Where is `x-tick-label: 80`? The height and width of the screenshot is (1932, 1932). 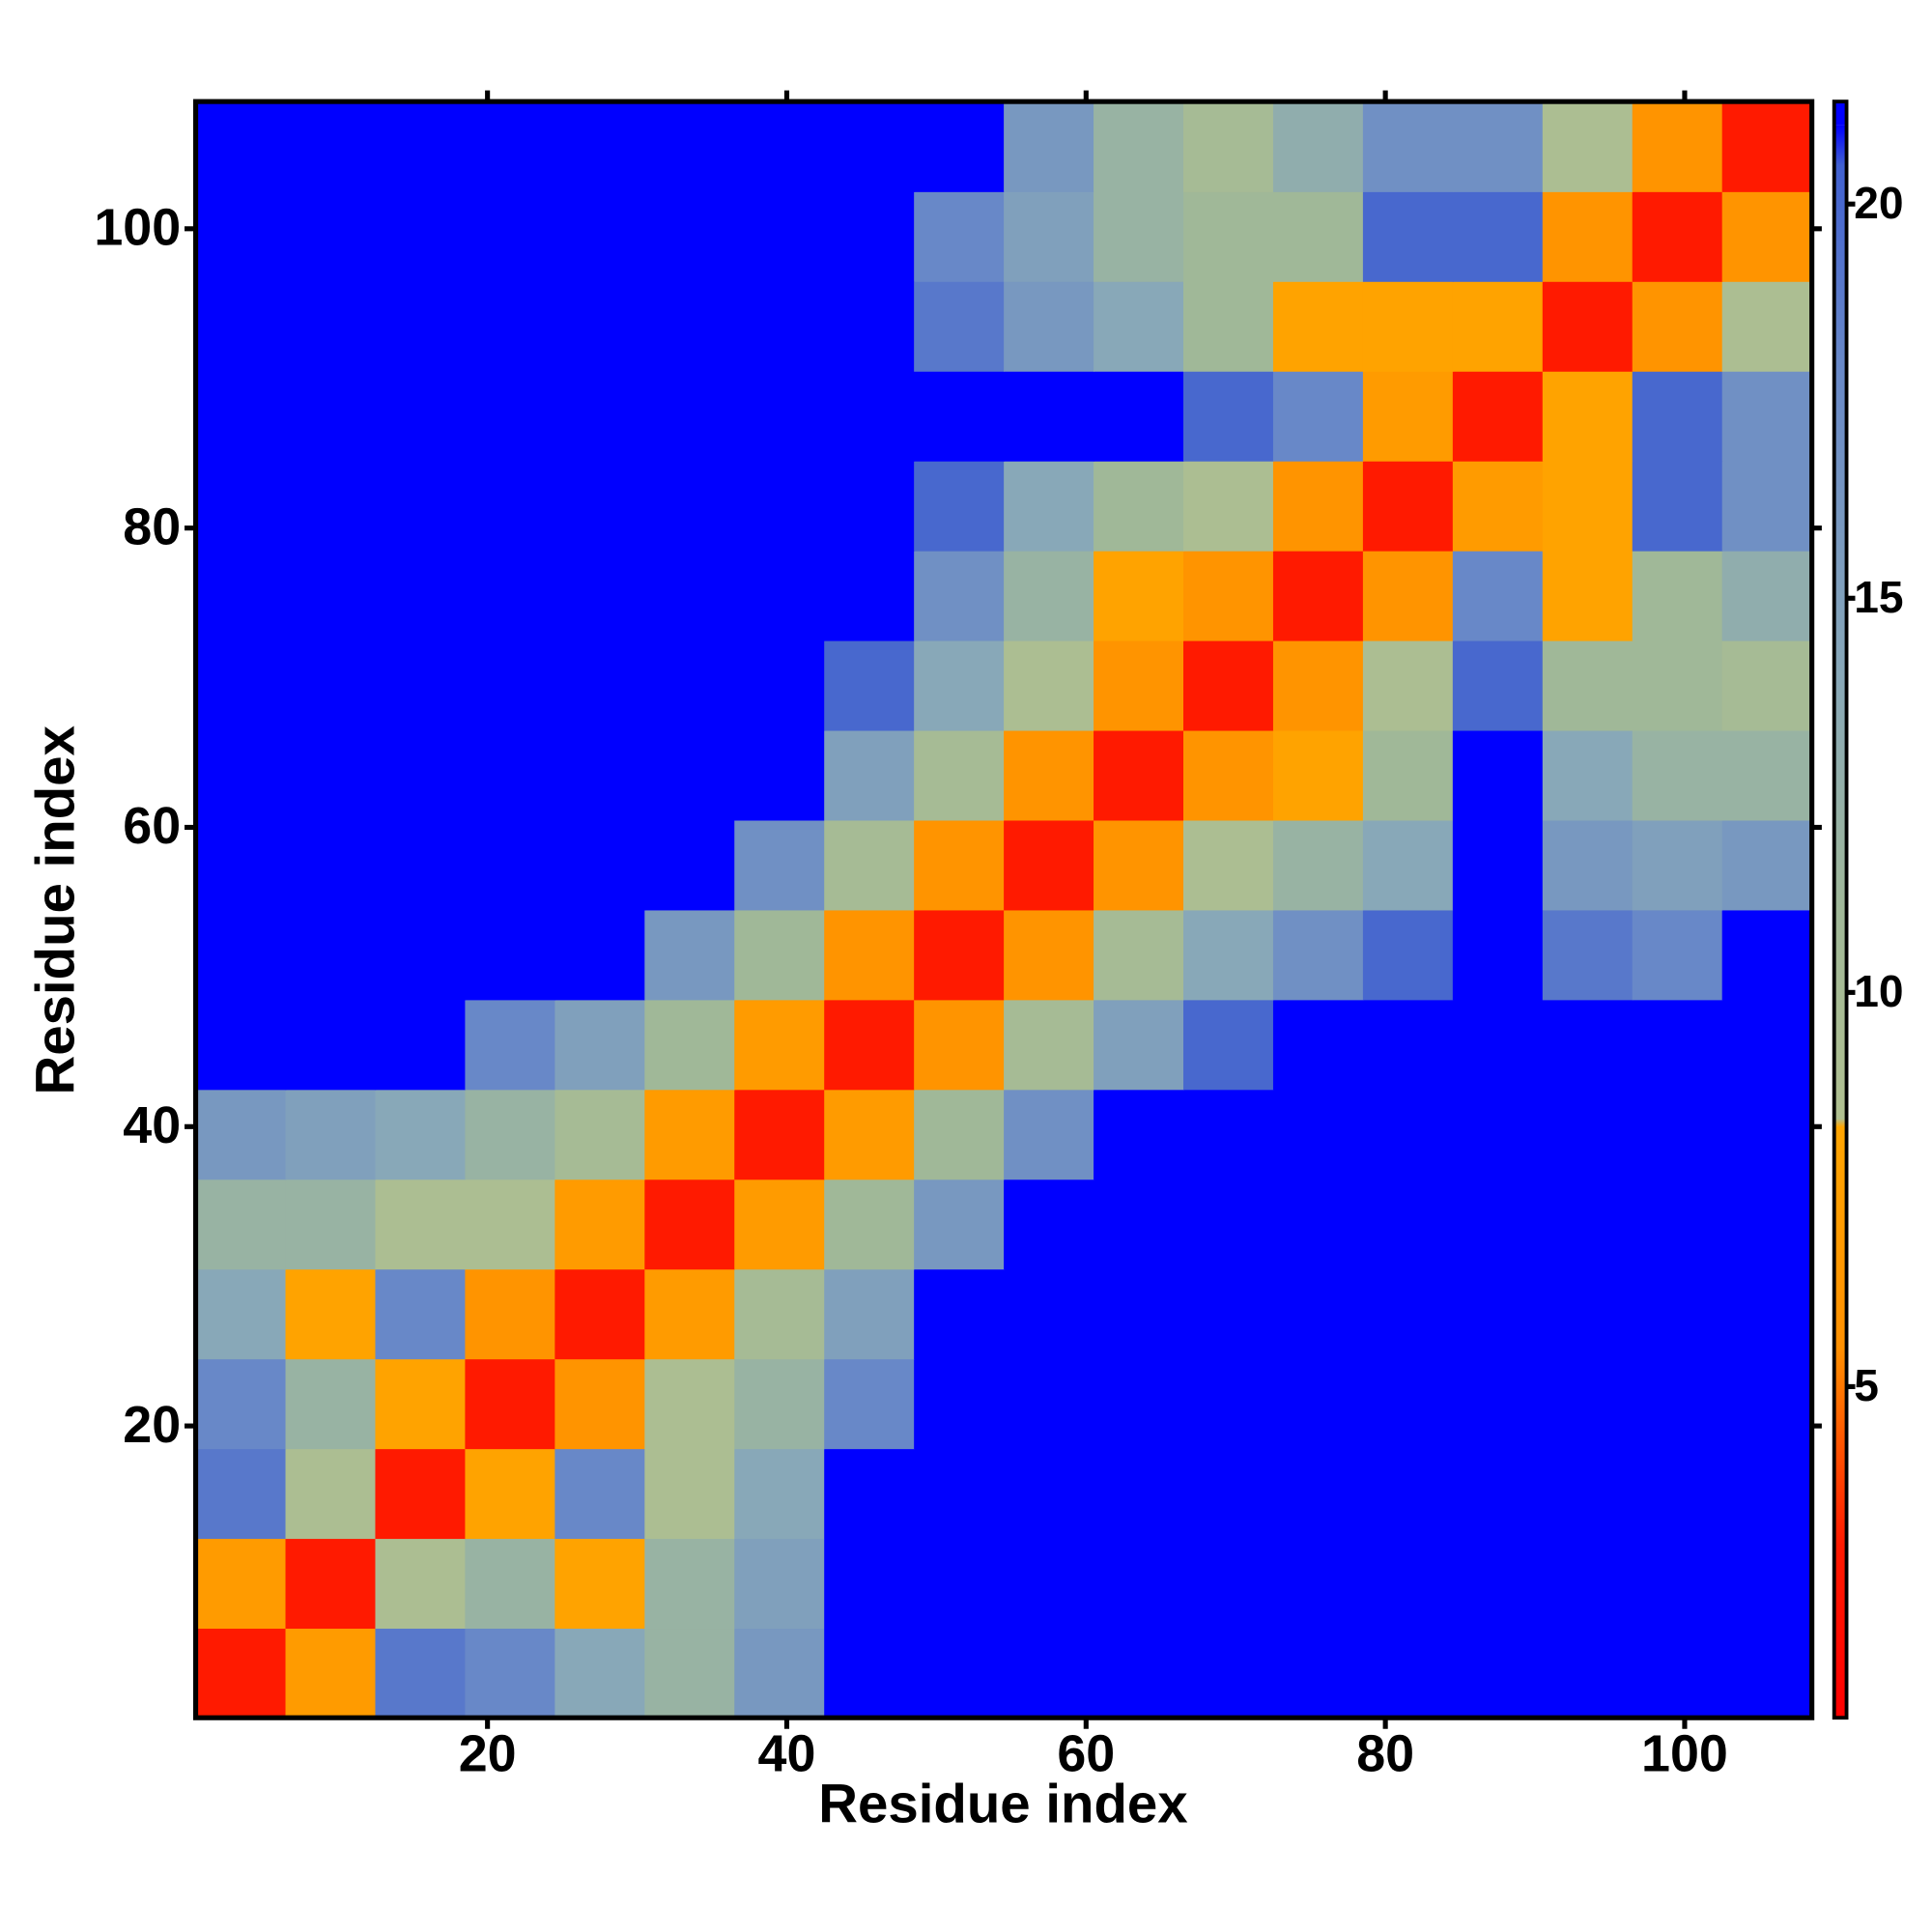 x-tick-label: 80 is located at coordinates (1385, 1753).